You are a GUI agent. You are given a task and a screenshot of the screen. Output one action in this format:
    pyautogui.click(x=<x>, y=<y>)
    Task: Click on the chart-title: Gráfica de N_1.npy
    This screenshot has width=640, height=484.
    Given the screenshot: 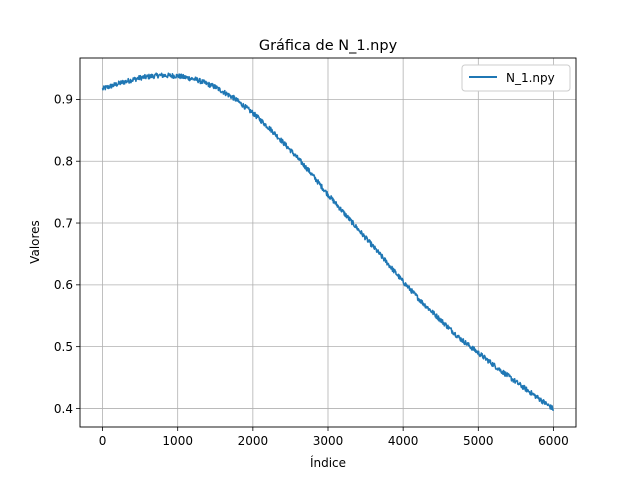 What is the action you would take?
    pyautogui.click(x=328, y=46)
    